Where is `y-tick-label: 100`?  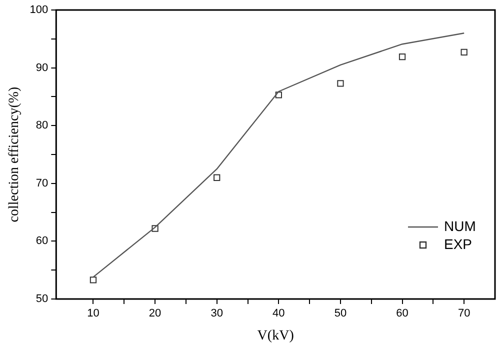
y-tick-label: 100 is located at coordinates (39, 10).